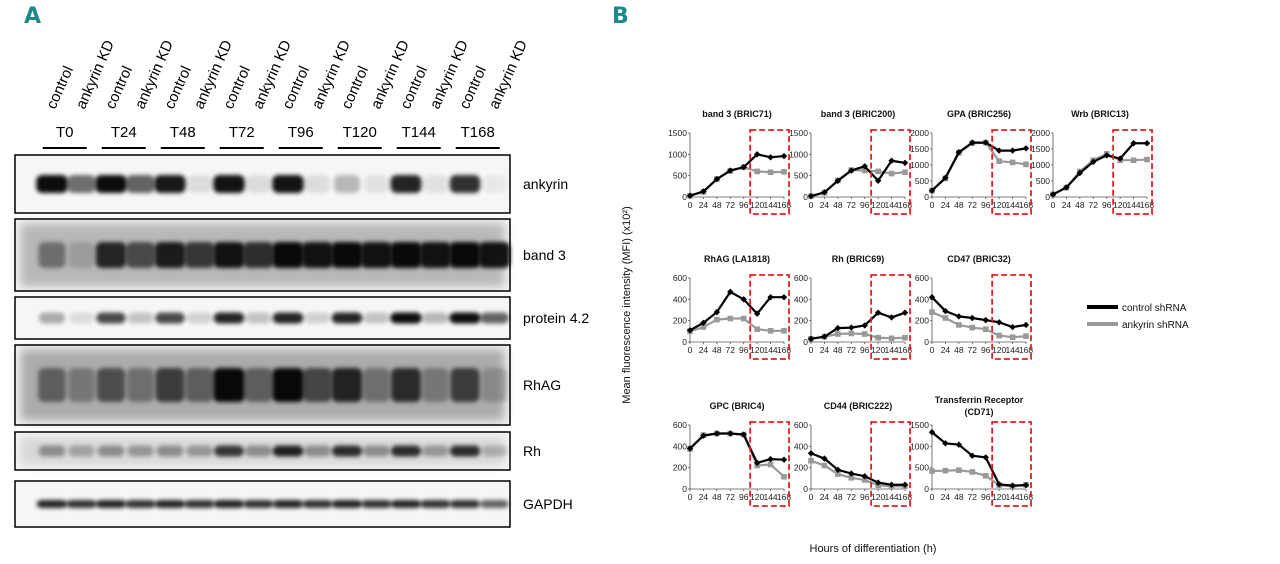 This screenshot has width=1280, height=564. What do you see at coordinates (548, 504) in the screenshot?
I see `protein-label: GAPDH` at bounding box center [548, 504].